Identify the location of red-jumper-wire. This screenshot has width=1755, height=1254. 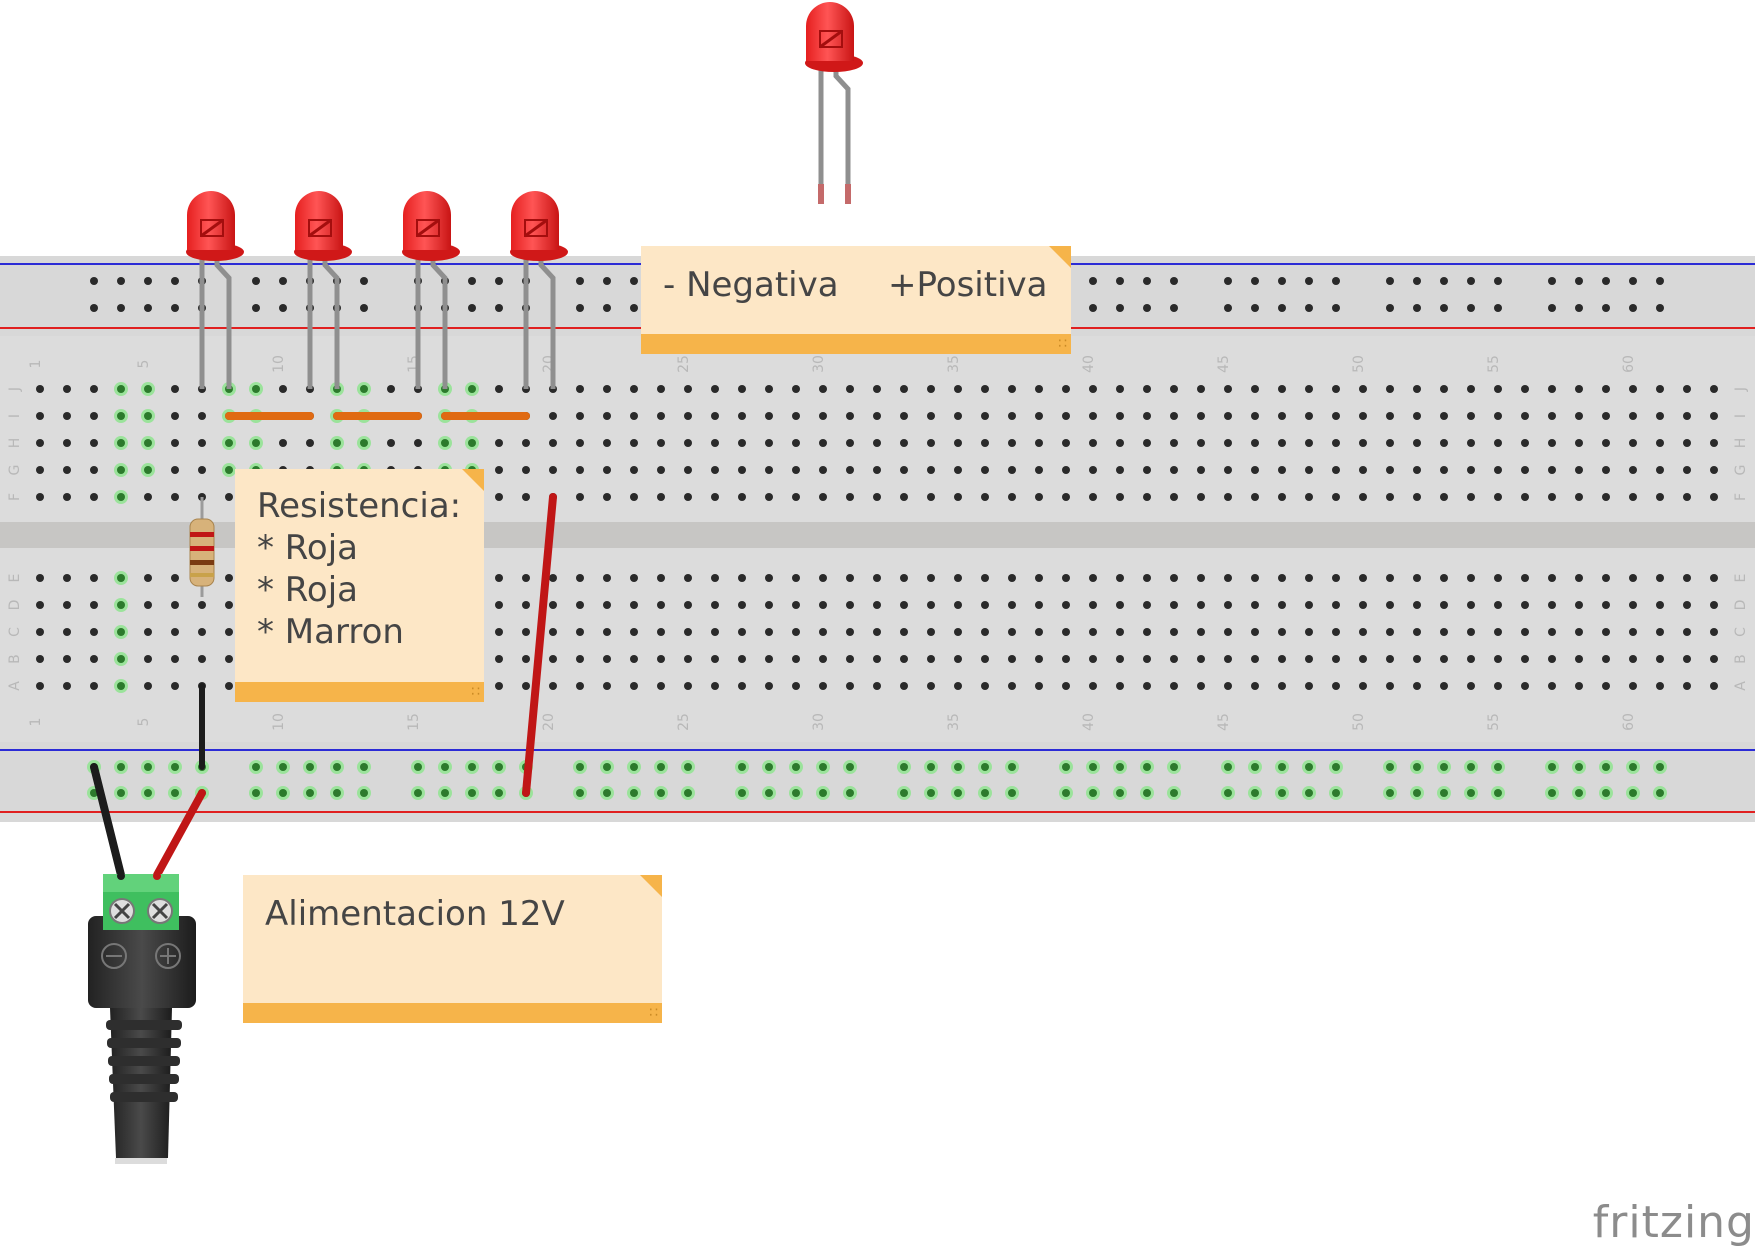
(539, 645).